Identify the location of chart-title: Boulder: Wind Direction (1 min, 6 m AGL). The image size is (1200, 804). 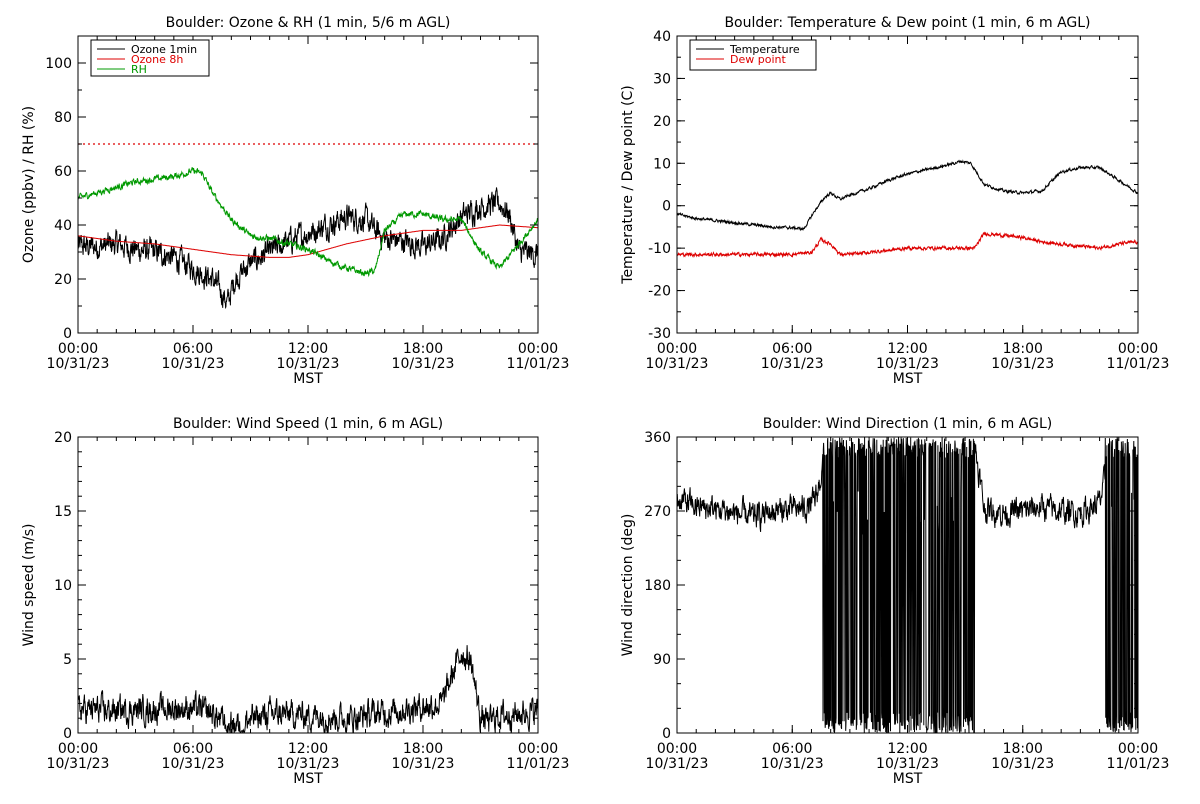
(907, 424).